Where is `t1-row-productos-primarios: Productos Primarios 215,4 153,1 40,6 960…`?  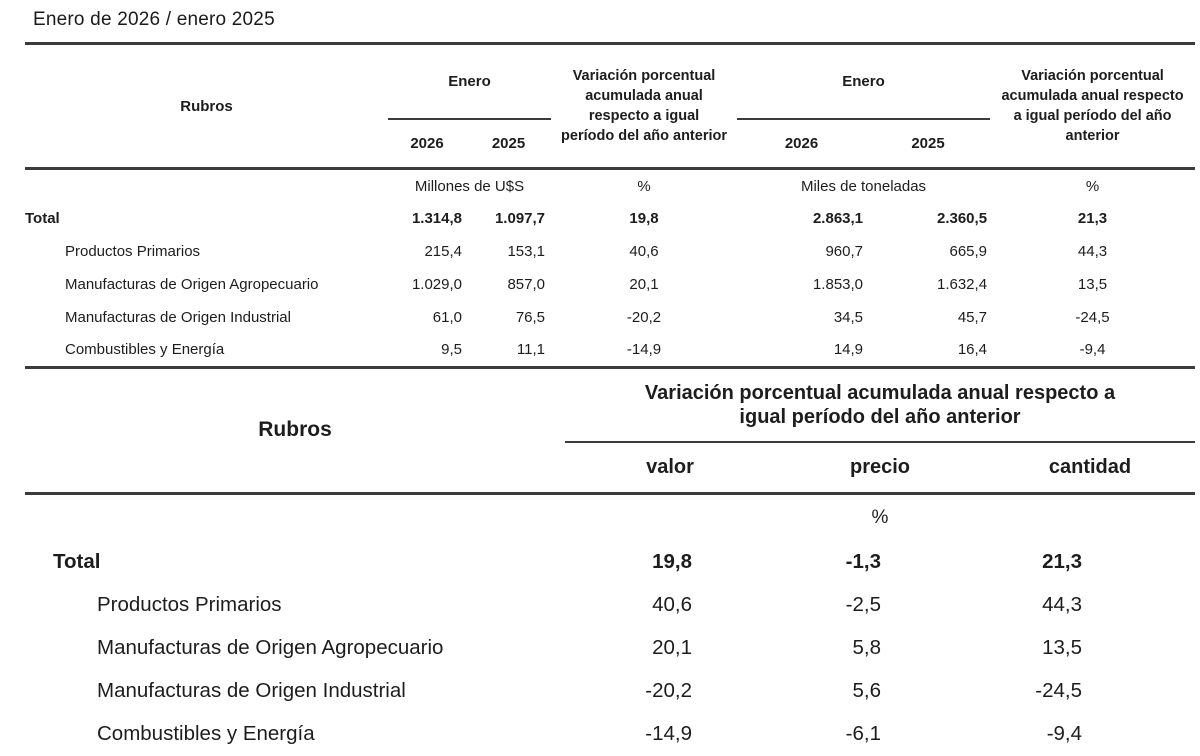 t1-row-productos-primarios: Productos Primarios 215,4 153,1 40,6 960… is located at coordinates (610, 251).